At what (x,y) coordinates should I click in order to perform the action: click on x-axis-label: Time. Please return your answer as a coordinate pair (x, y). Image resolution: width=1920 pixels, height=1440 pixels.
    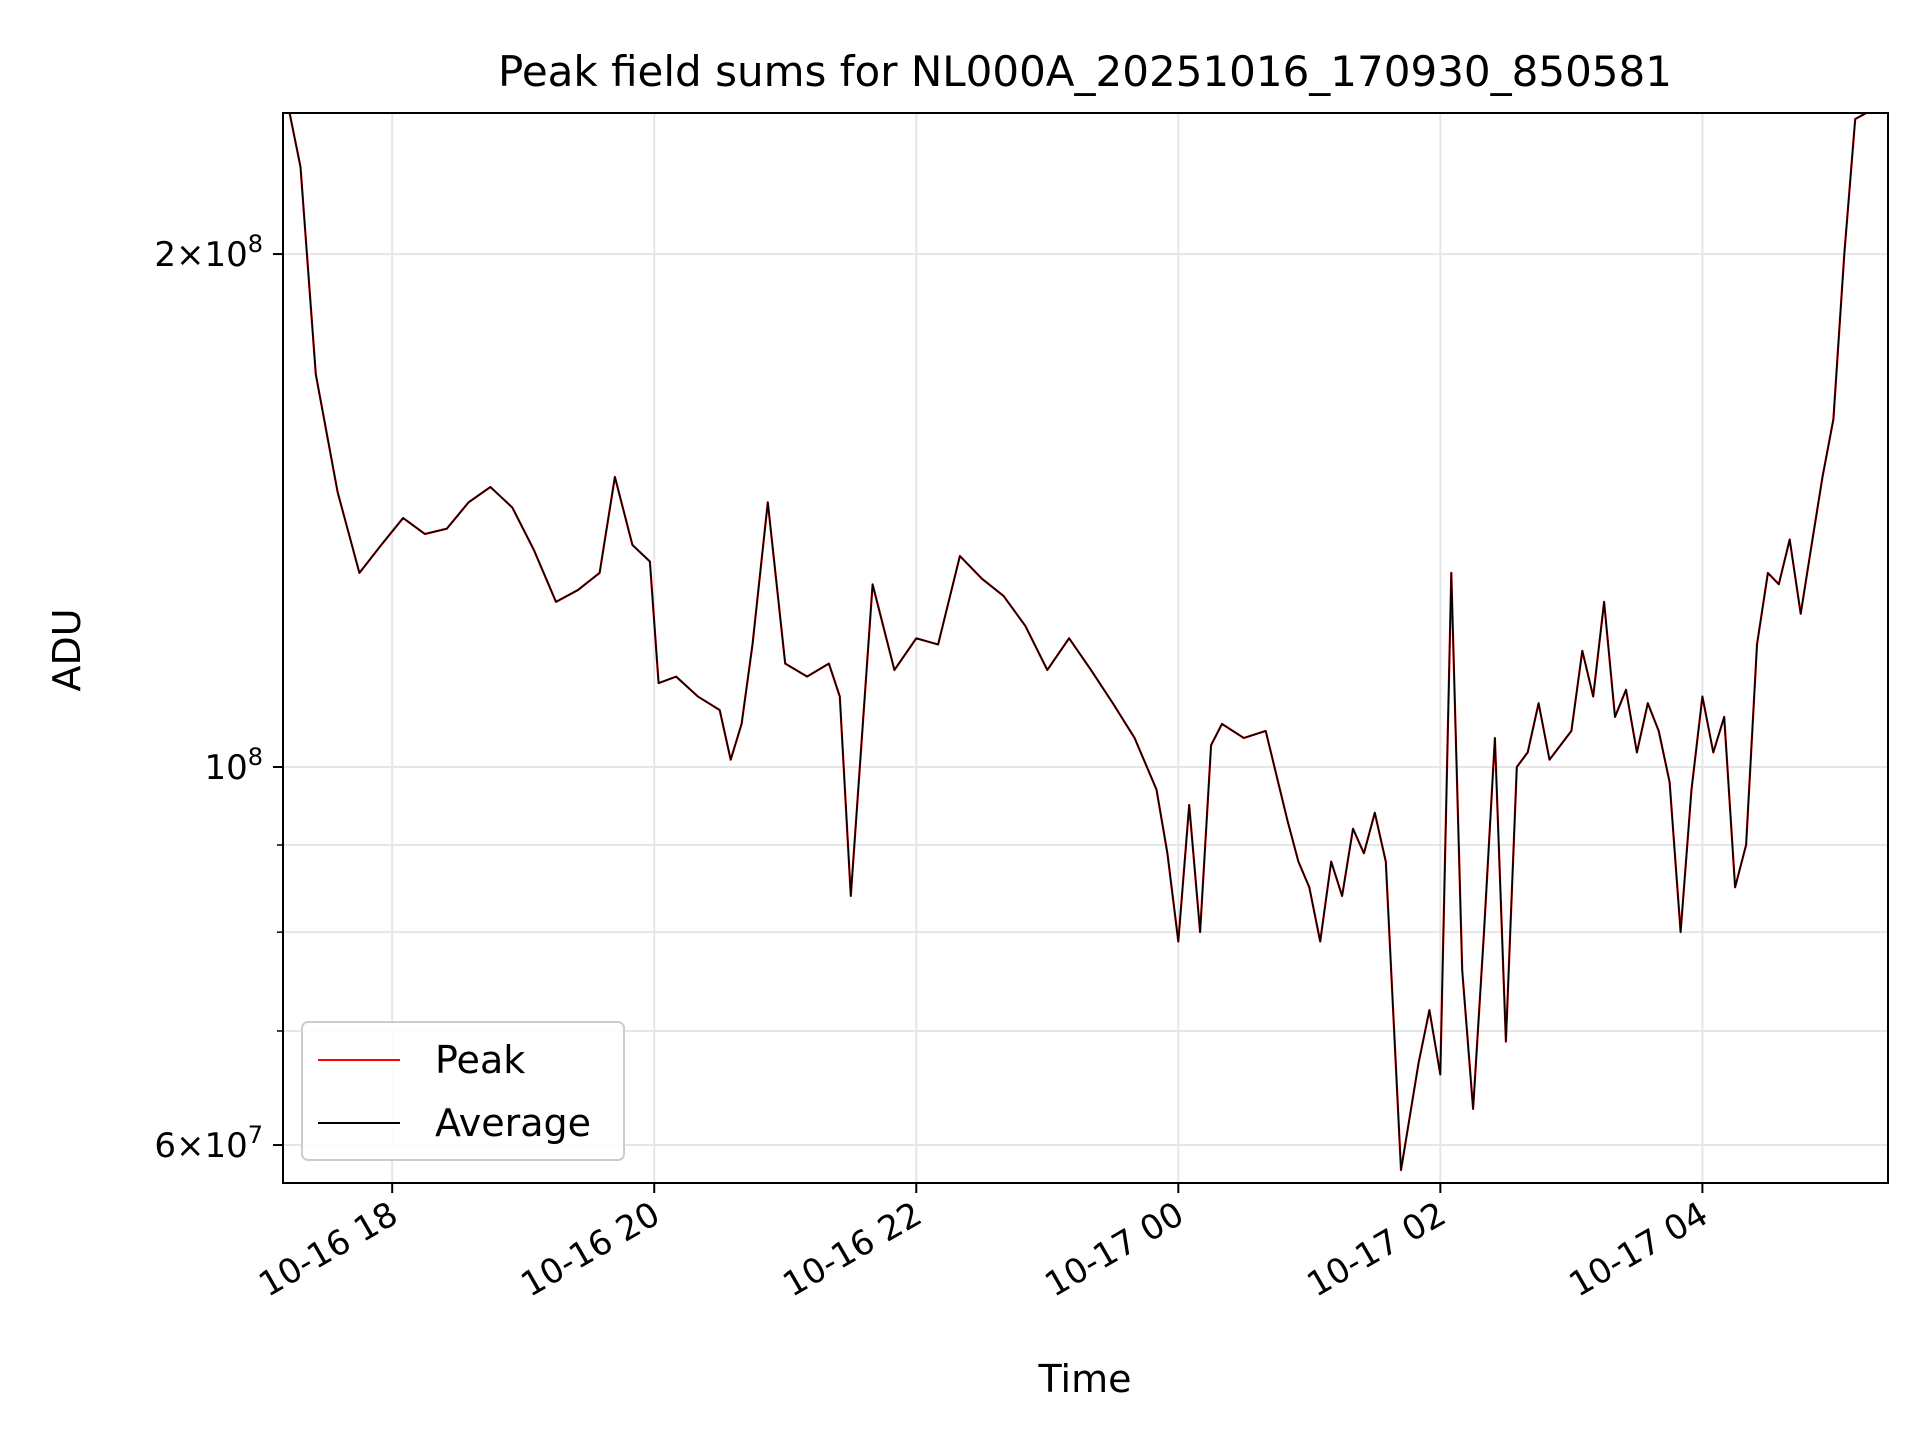
    Looking at the image, I should click on (1085, 1379).